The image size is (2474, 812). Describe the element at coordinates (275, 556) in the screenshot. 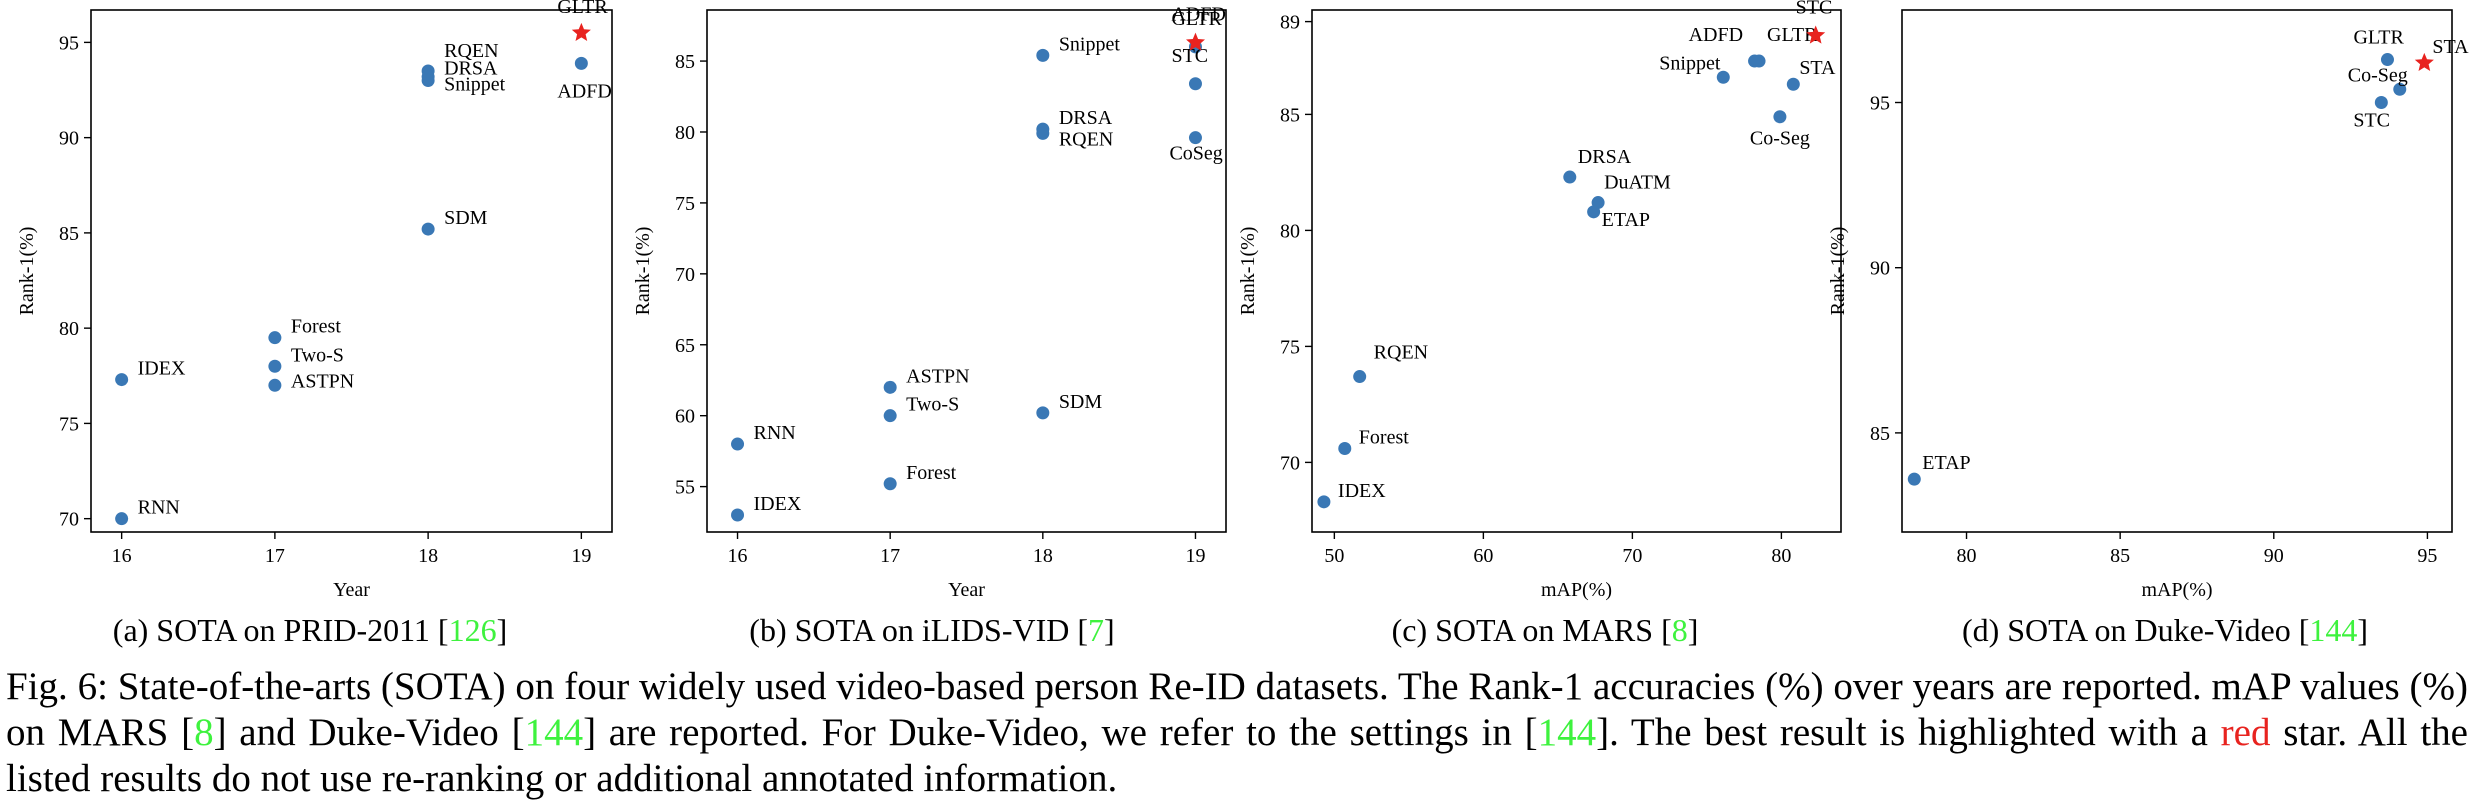

I see `x-tick-label: 17` at that location.